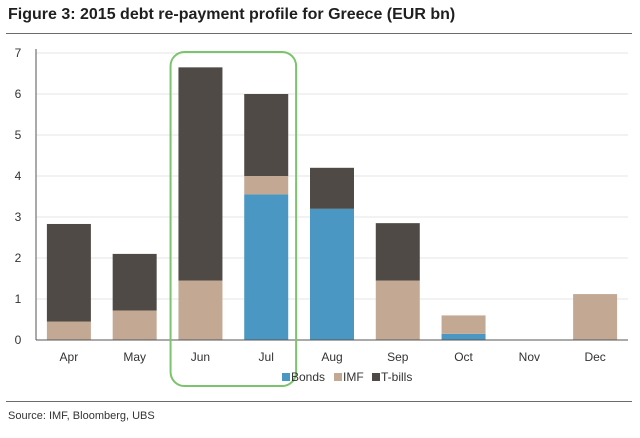 This screenshot has width=640, height=438. I want to click on footer-divider, so click(319, 401).